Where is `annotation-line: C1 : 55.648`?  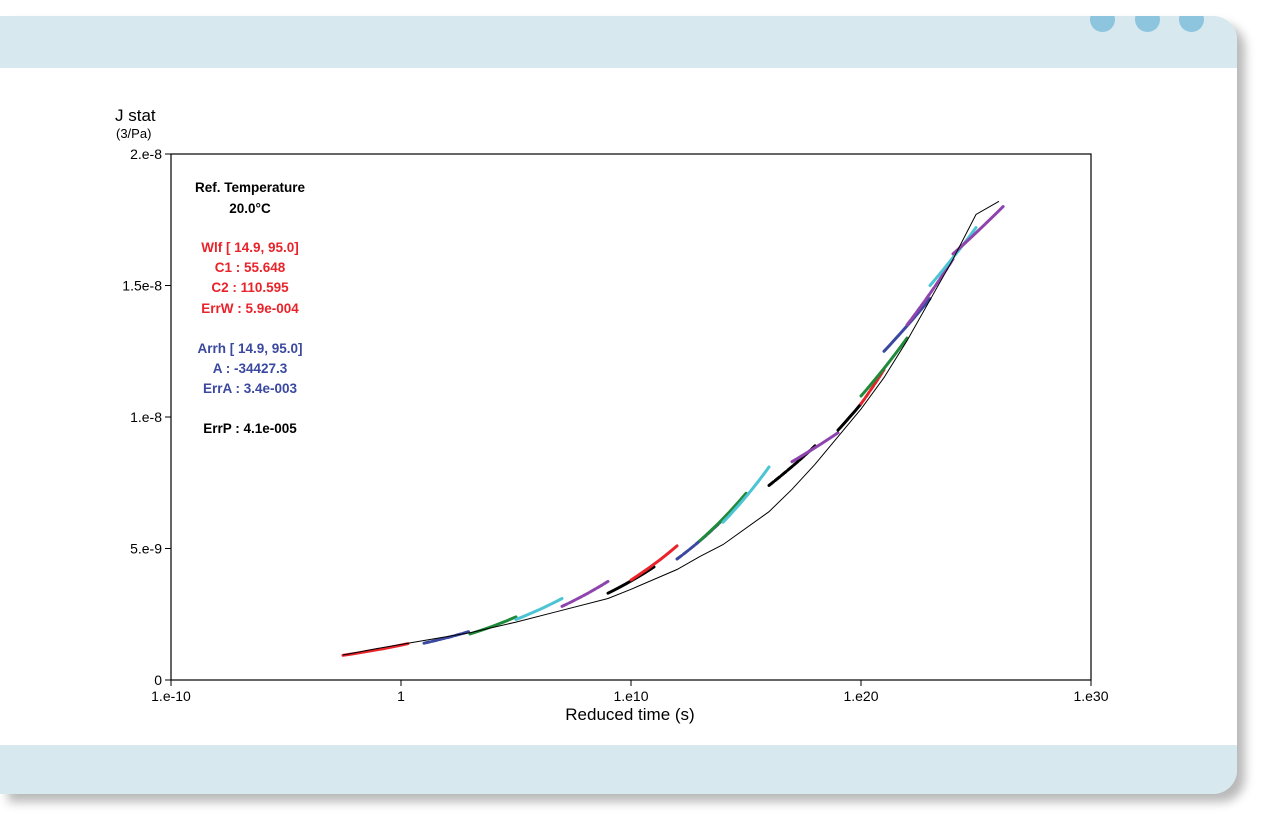 annotation-line: C1 : 55.648 is located at coordinates (250, 267).